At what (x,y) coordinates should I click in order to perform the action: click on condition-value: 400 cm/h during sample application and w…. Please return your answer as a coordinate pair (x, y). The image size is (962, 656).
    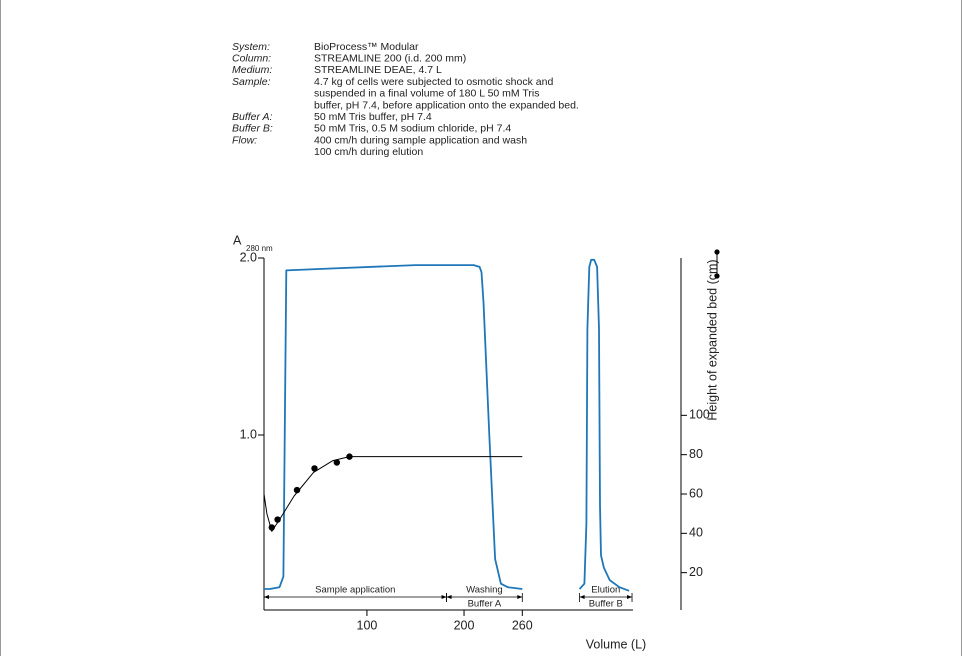
    Looking at the image, I should click on (420, 140).